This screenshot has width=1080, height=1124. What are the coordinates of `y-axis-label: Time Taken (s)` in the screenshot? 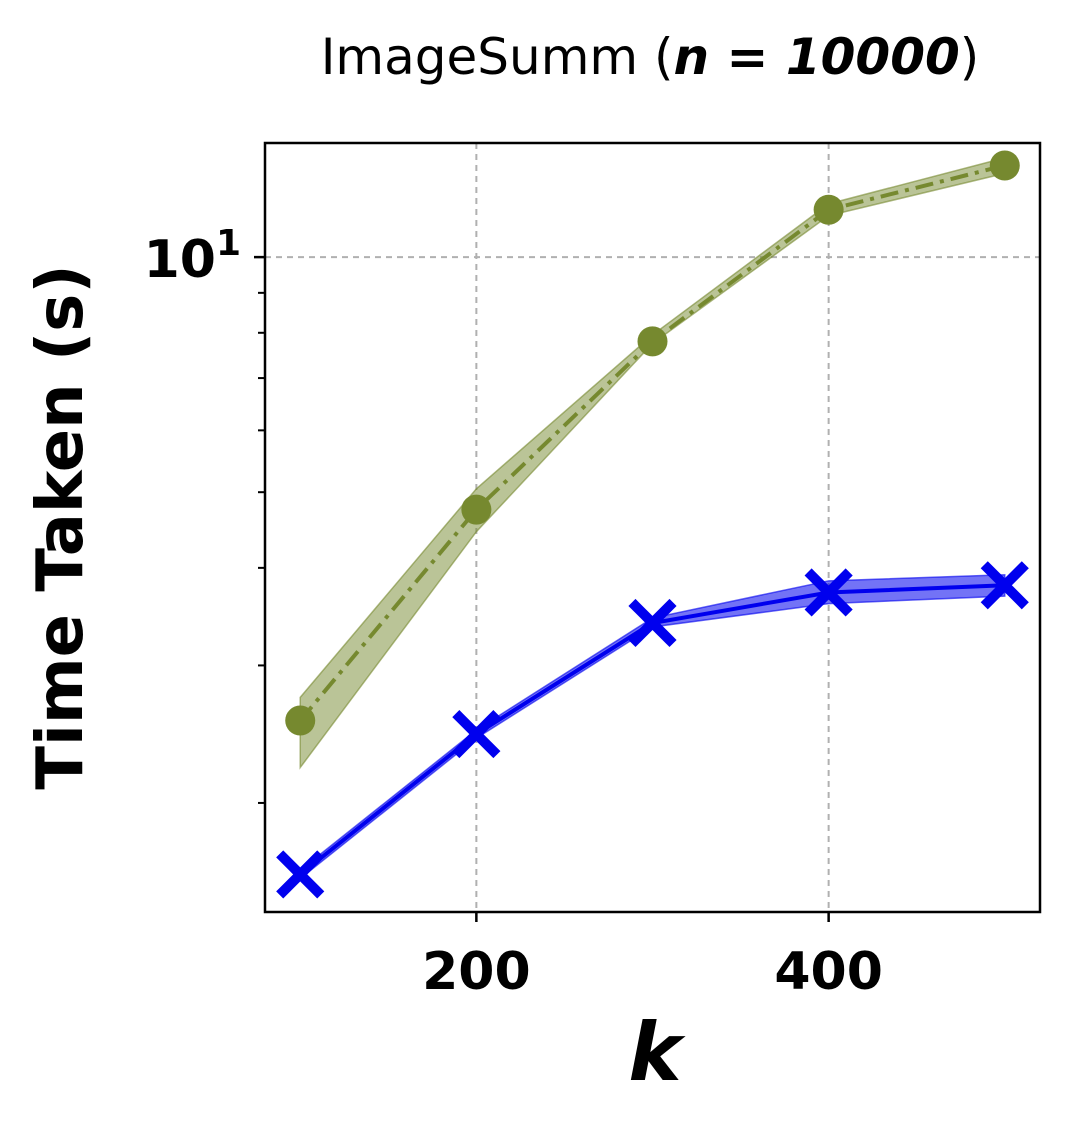 It's located at (61, 526).